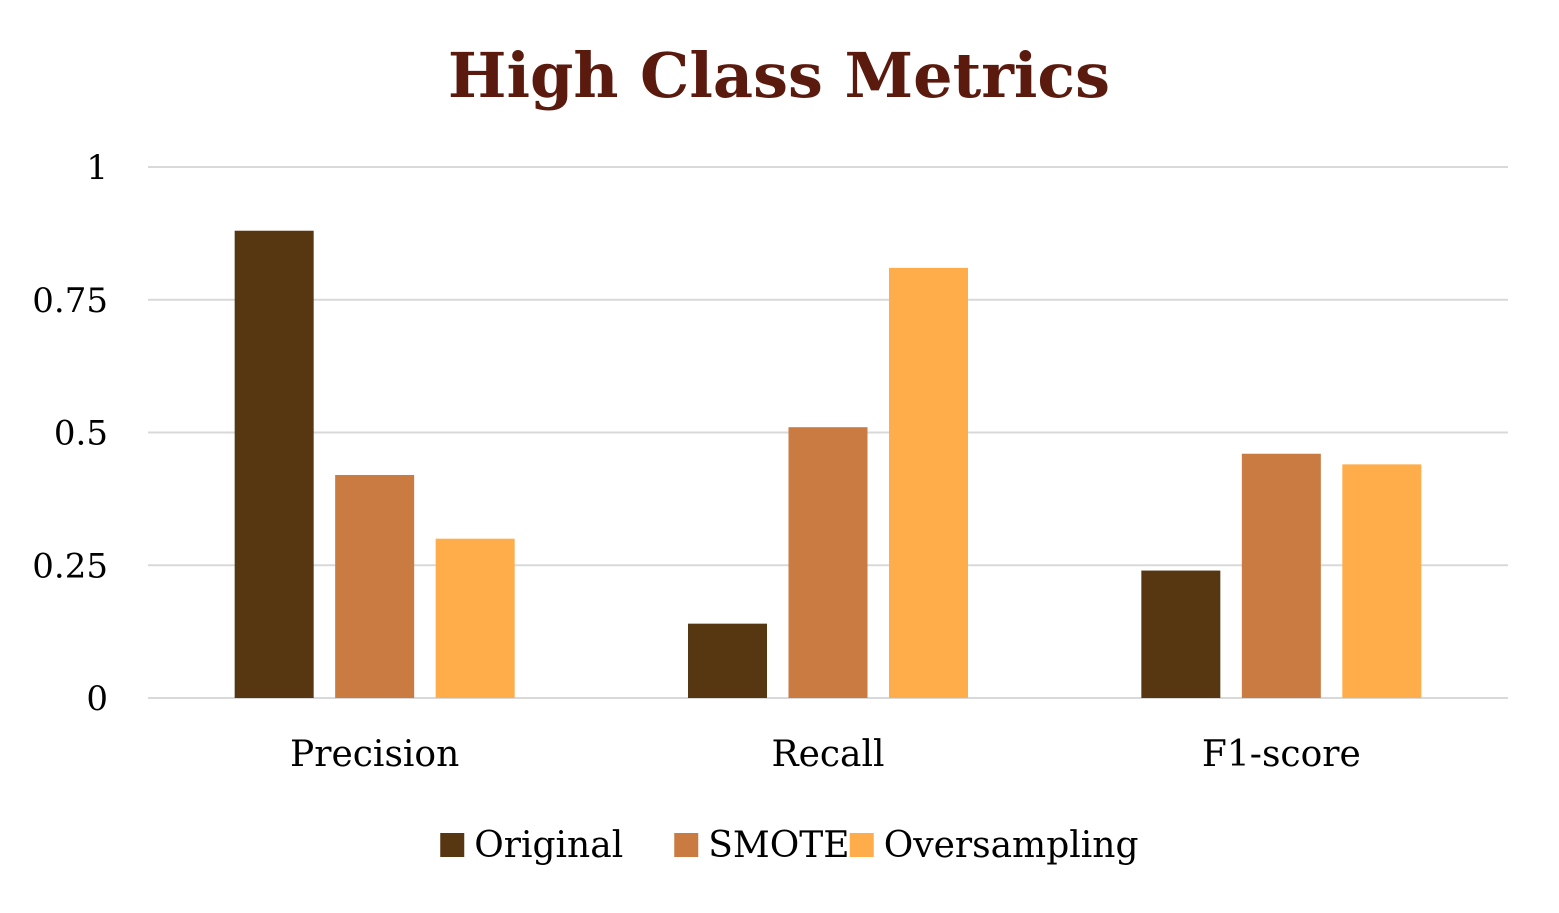 The height and width of the screenshot is (913, 1559). I want to click on legend-label: Original, so click(548, 845).